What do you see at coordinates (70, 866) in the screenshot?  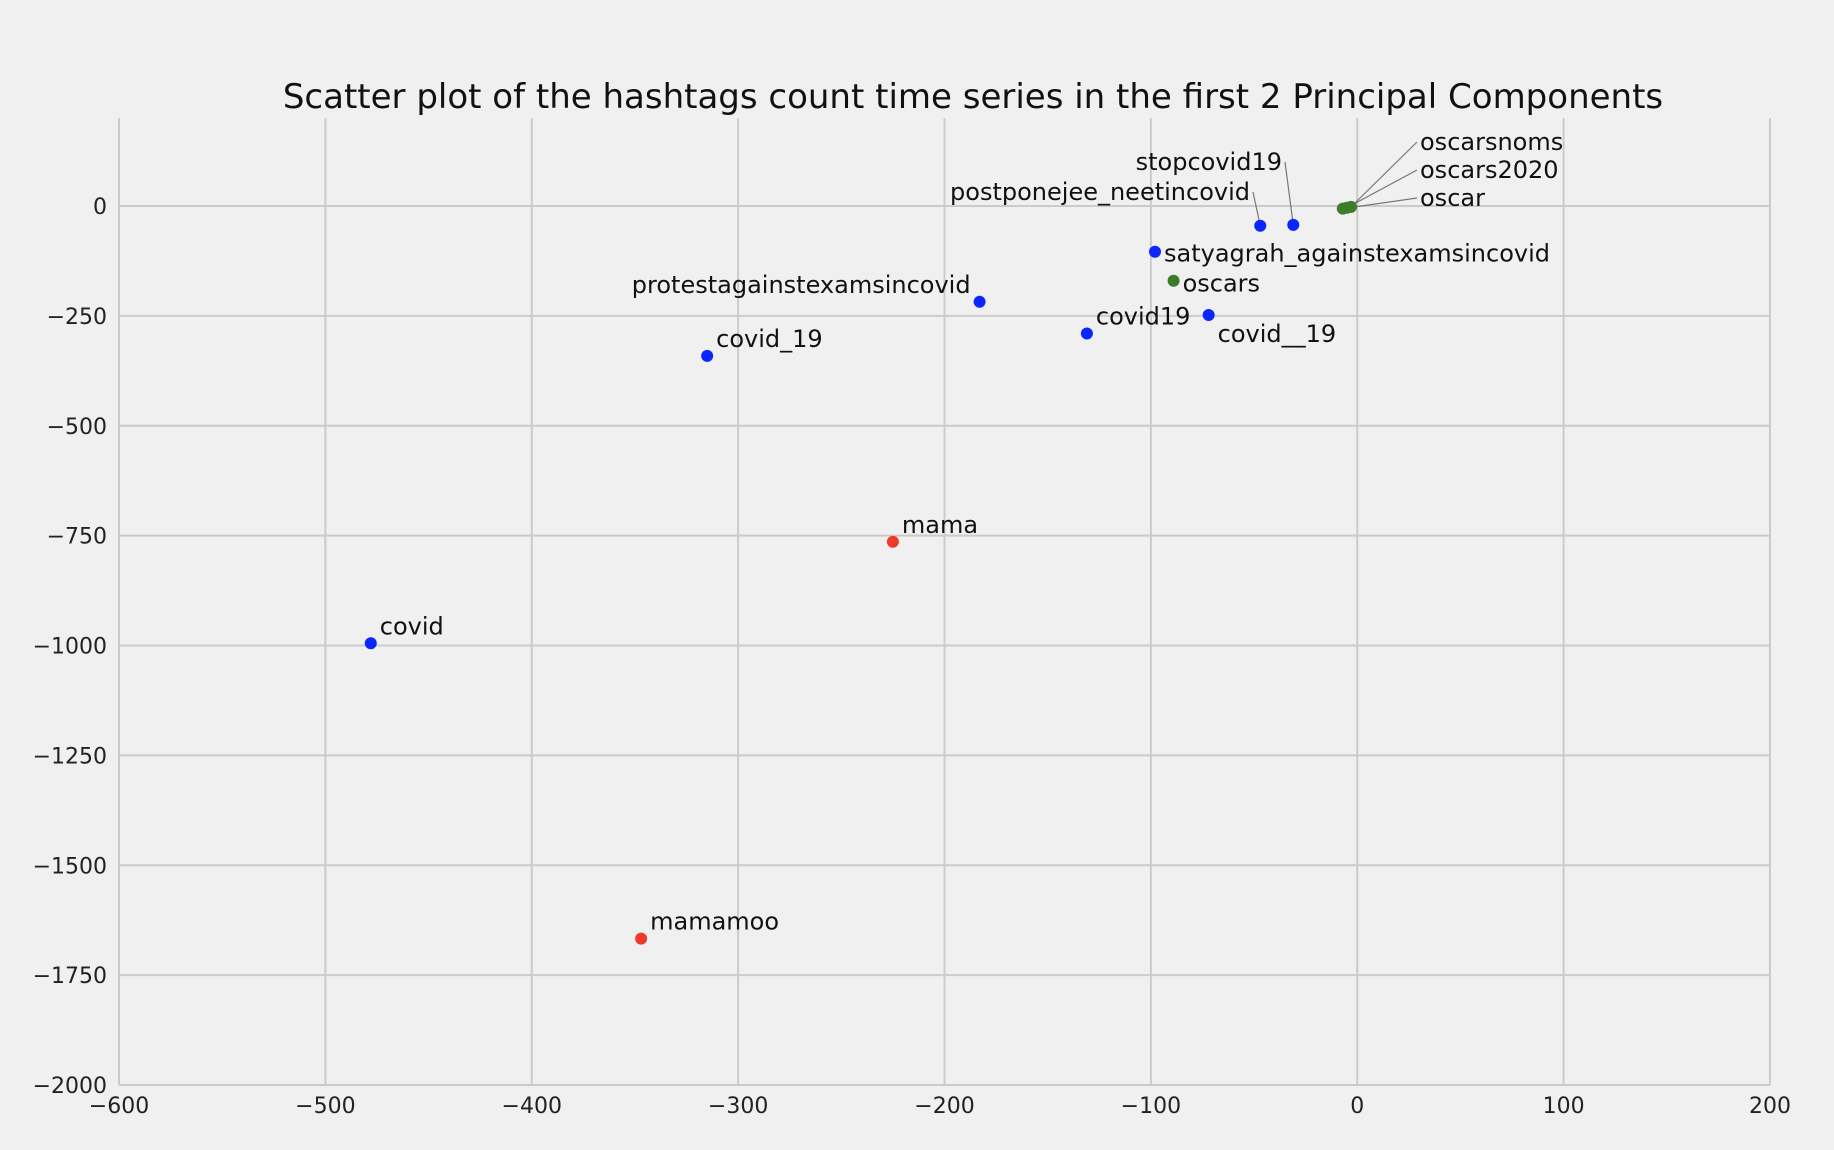 I see `y-tick-label: −1500` at bounding box center [70, 866].